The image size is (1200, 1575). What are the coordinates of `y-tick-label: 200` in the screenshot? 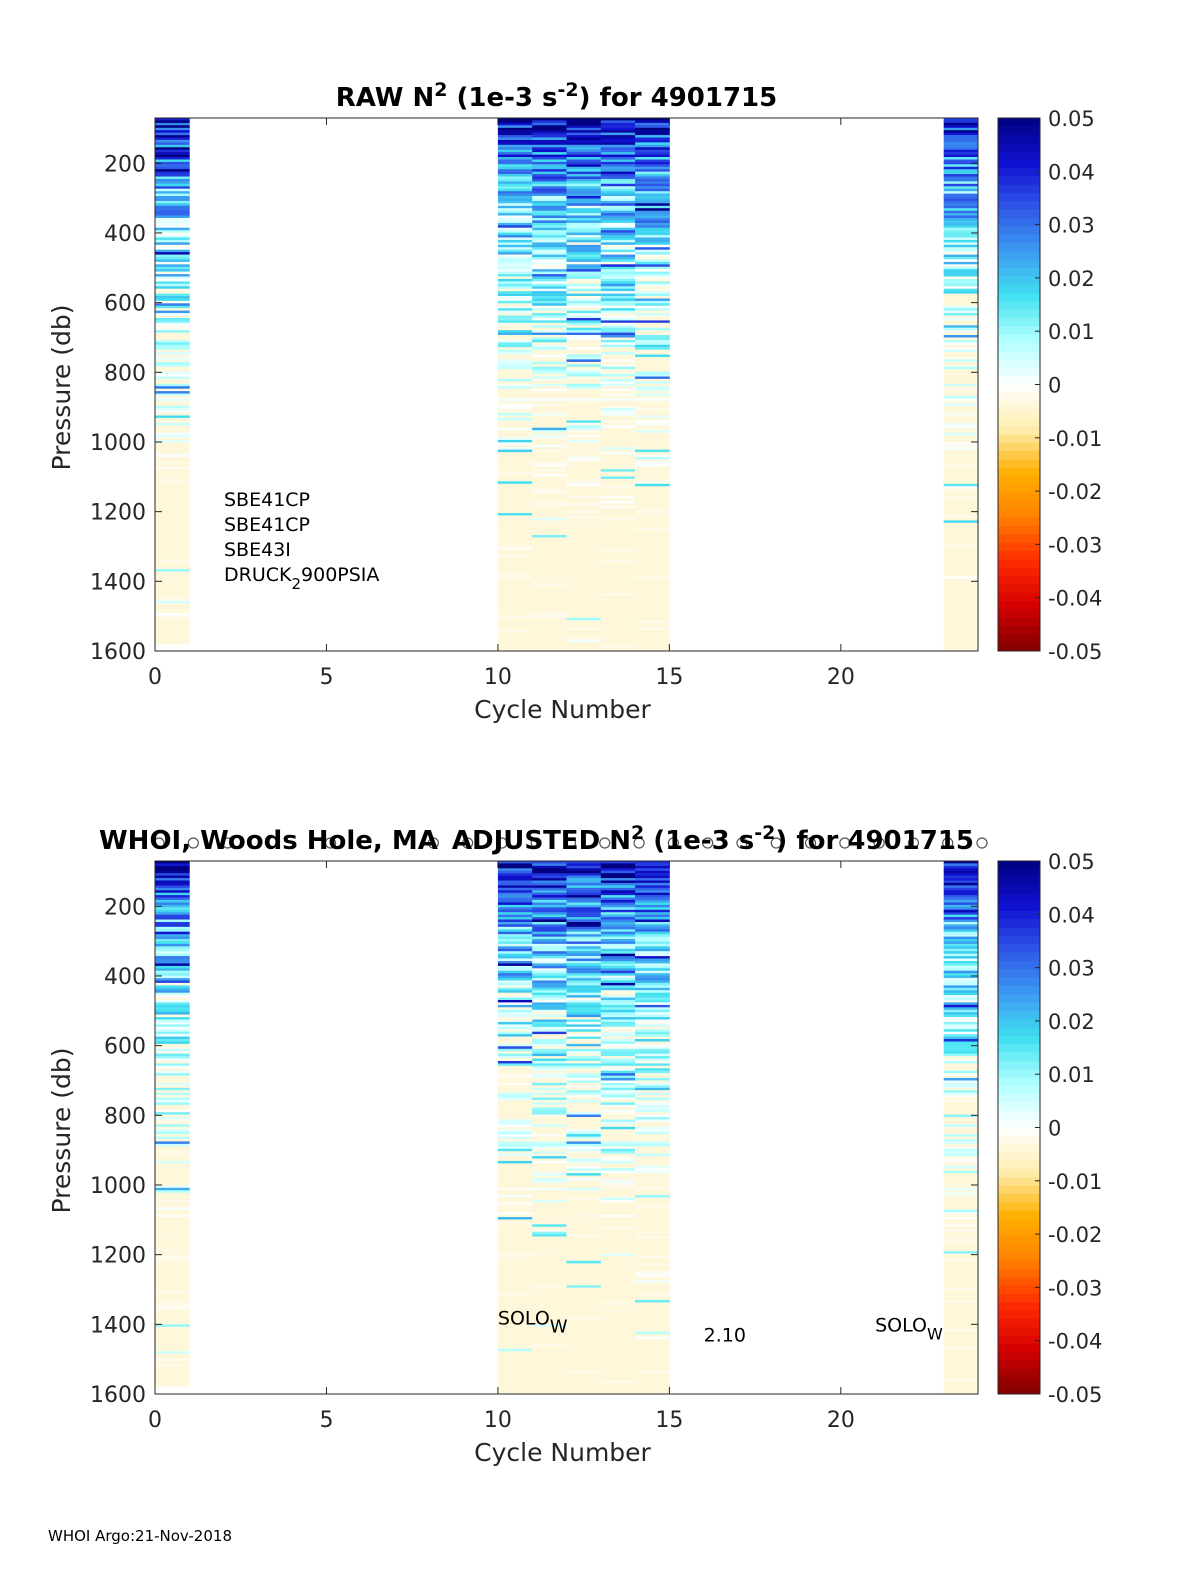 It's located at (125, 164).